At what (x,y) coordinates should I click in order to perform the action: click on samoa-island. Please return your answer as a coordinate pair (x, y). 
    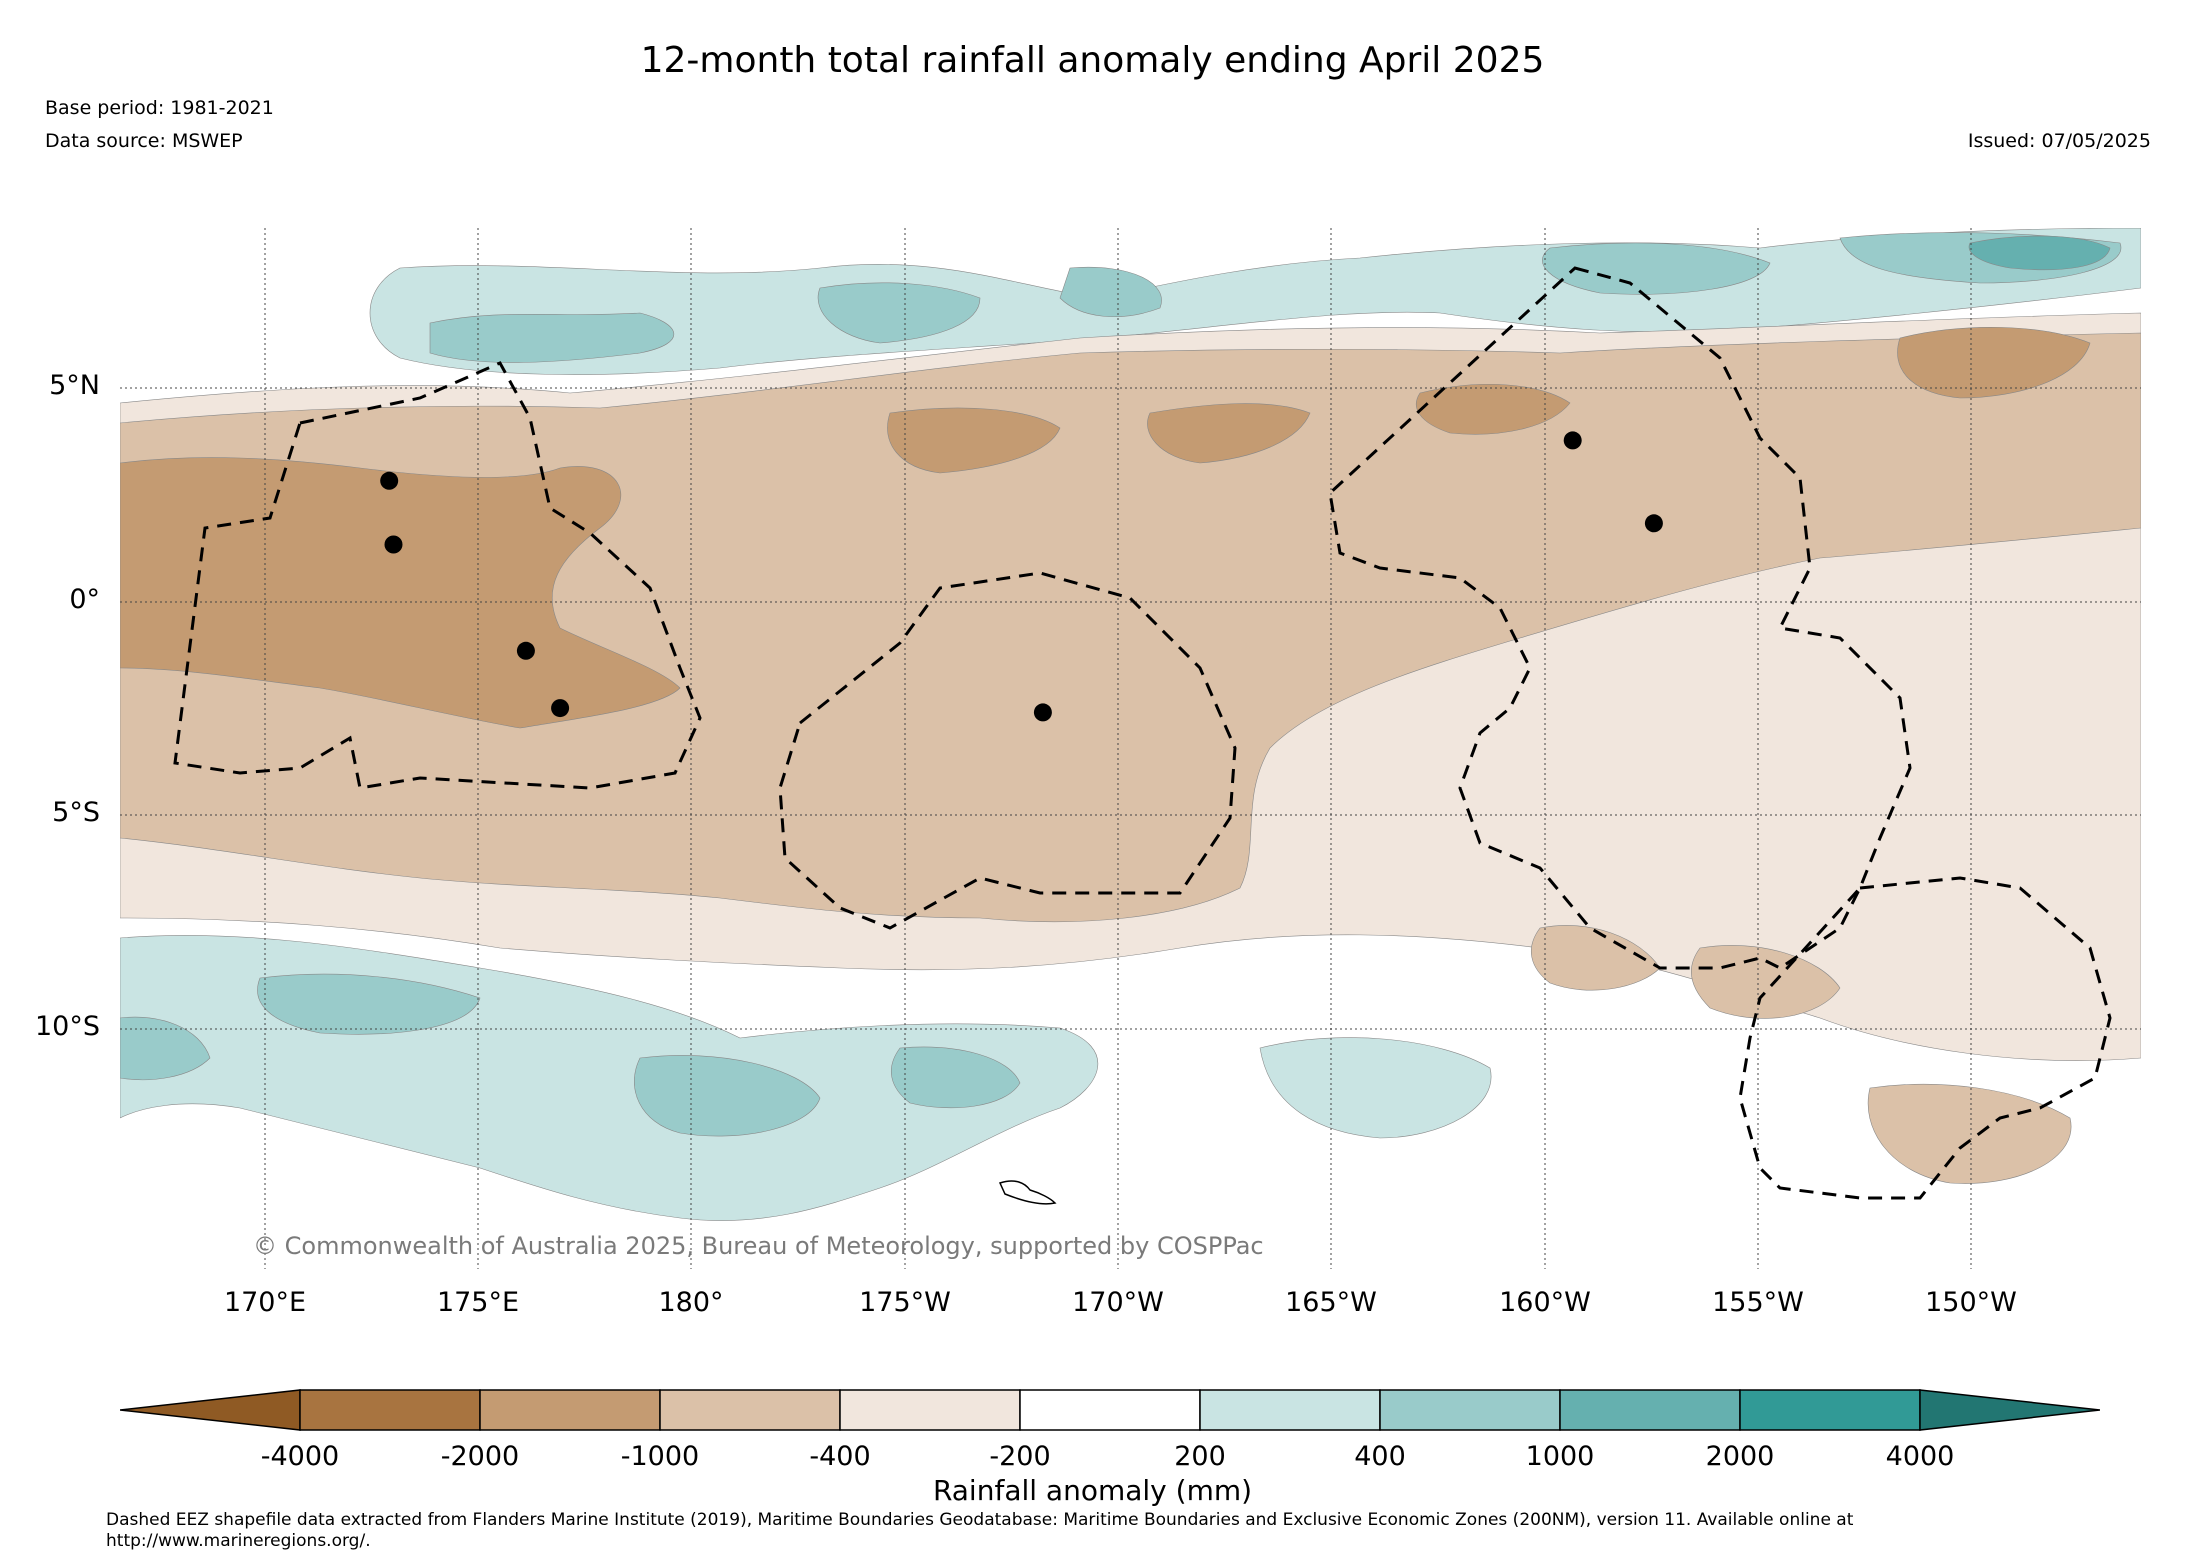
    Looking at the image, I should click on (1027, 1192).